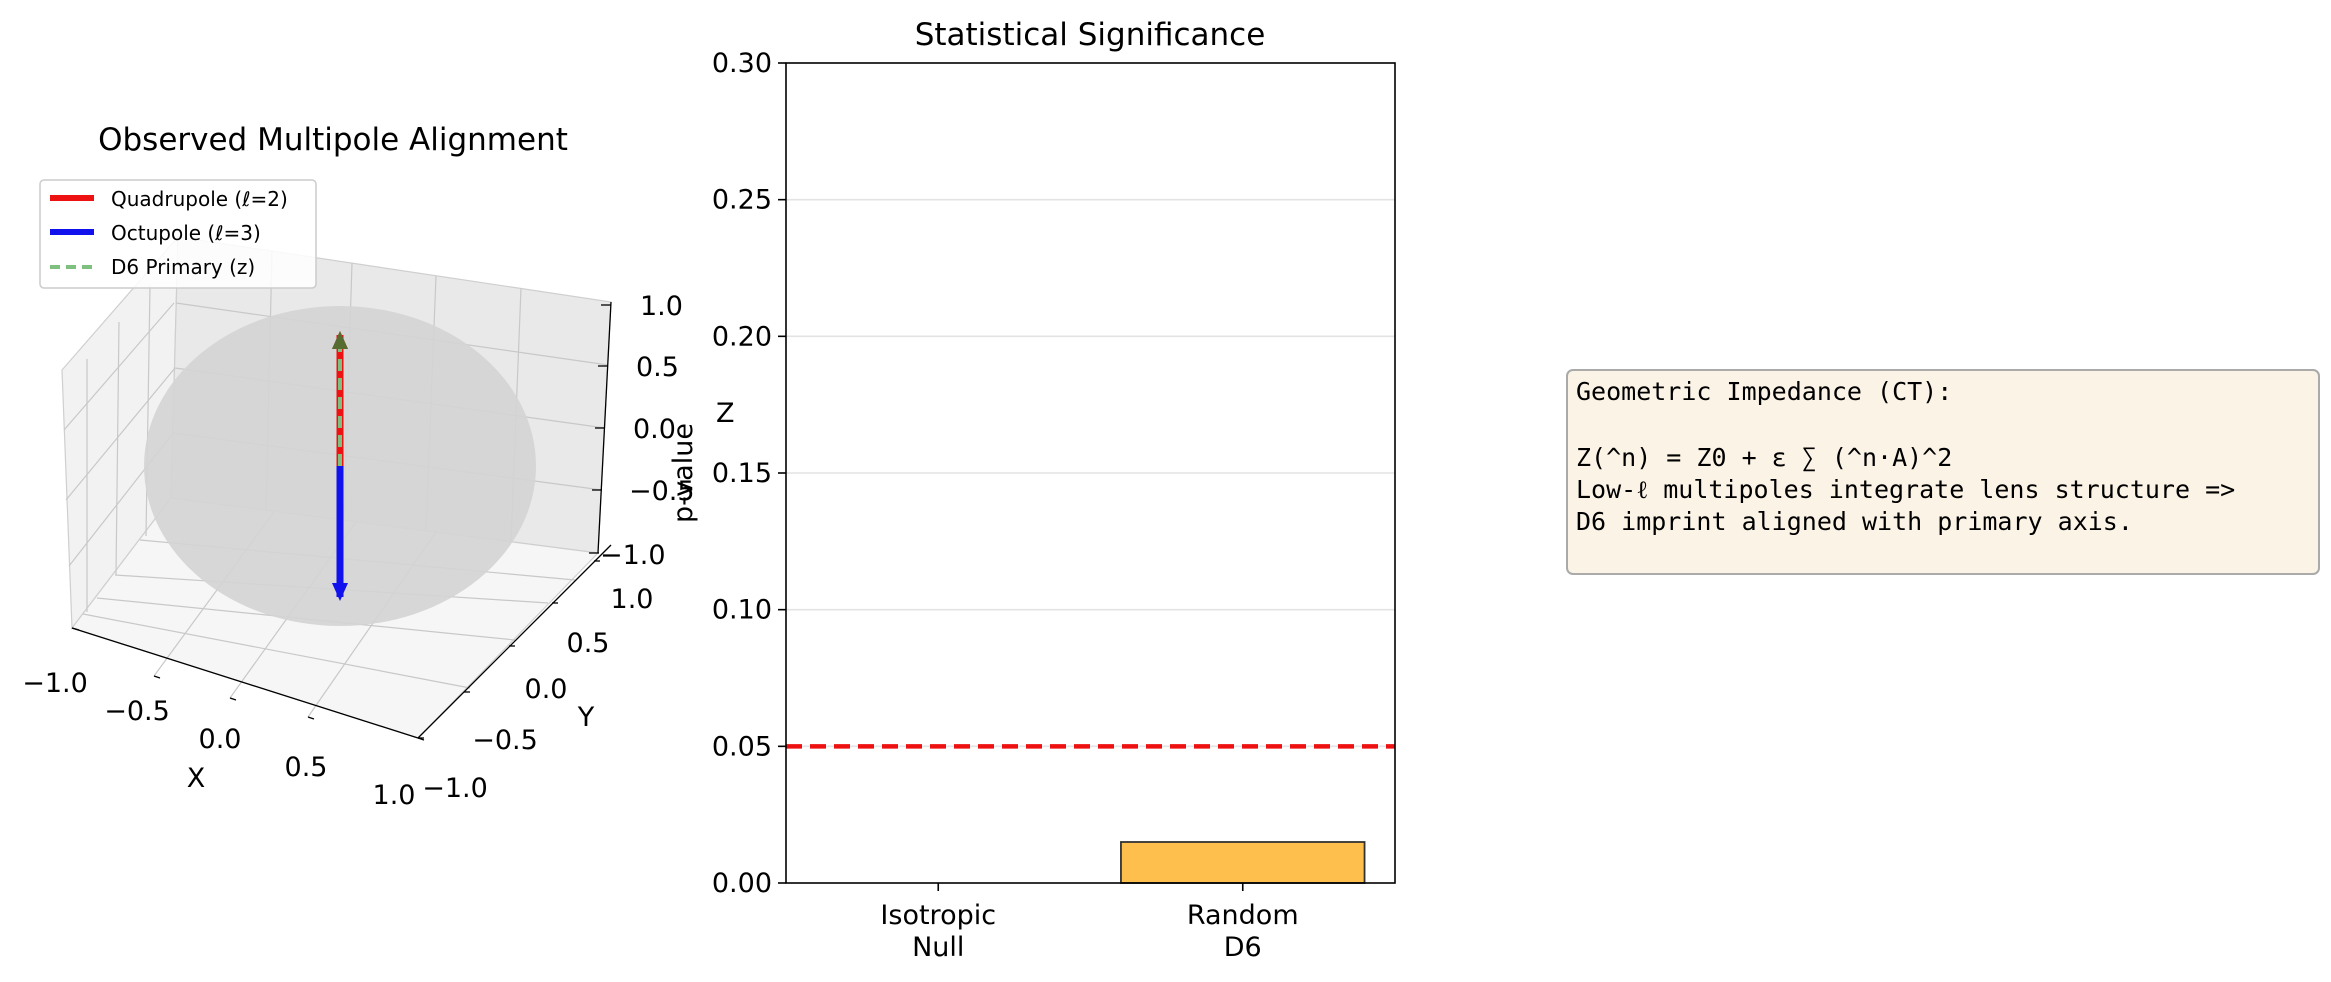  I want to click on bar, so click(1243, 862).